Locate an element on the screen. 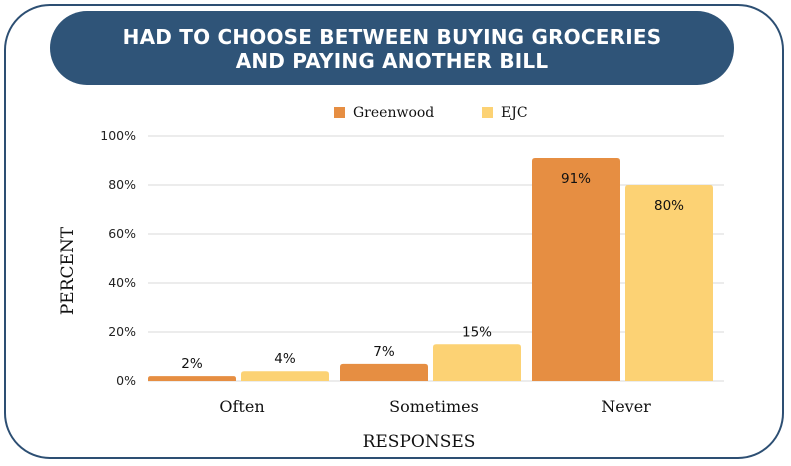  y-tick-label: 100% is located at coordinates (118, 135).